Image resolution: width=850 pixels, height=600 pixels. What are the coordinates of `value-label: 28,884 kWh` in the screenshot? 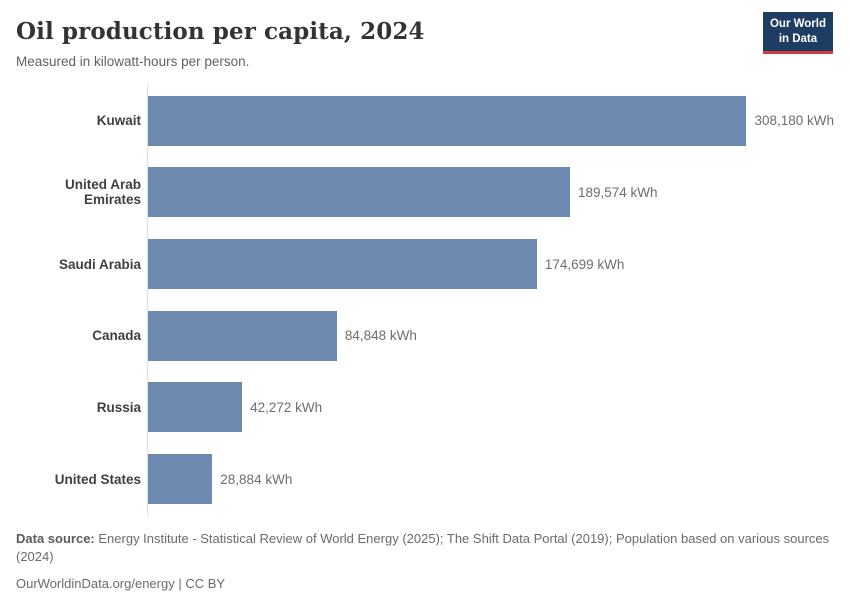 It's located at (256, 479).